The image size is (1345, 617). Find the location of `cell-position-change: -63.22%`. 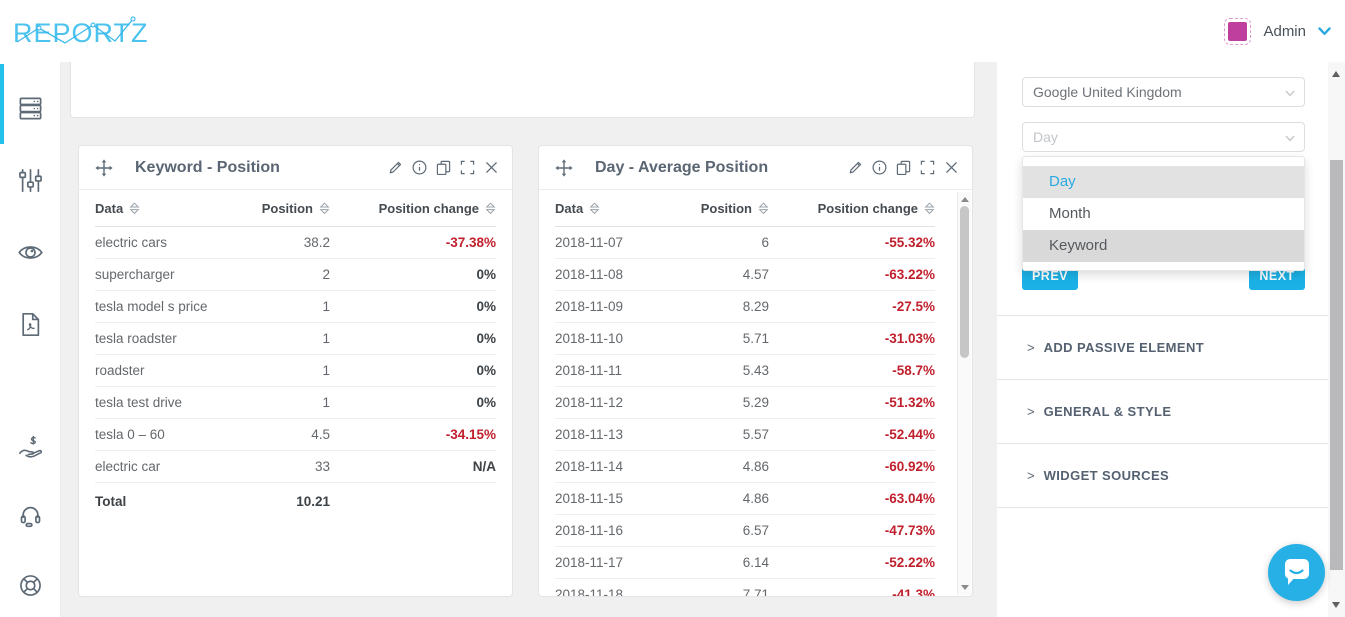

cell-position-change: -63.22% is located at coordinates (909, 274).